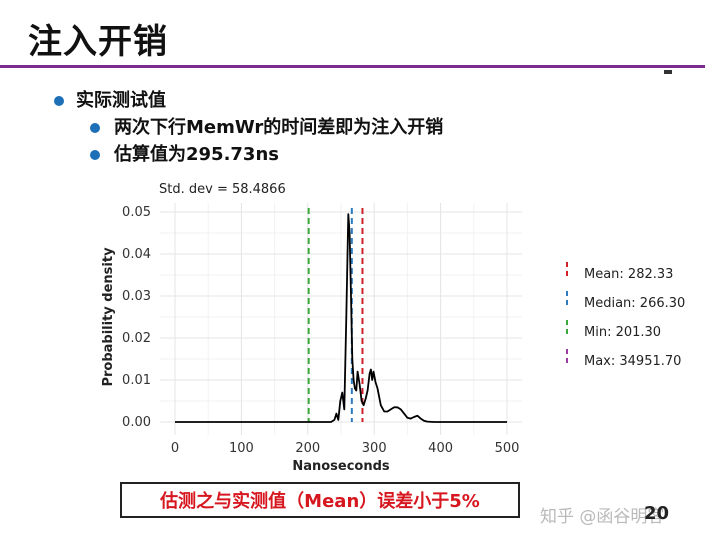 The image size is (720, 540). I want to click on x-tick-label: 500, so click(507, 448).